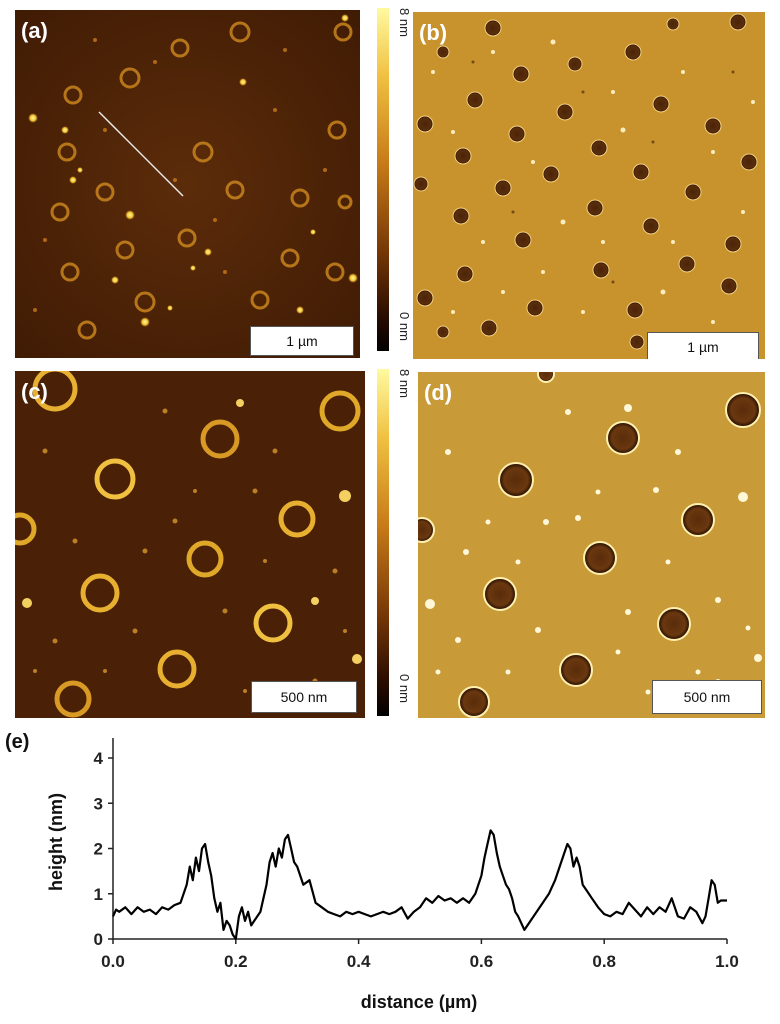 This screenshot has width=780, height=1024. What do you see at coordinates (34, 391) in the screenshot?
I see `panel-label-c: (c)` at bounding box center [34, 391].